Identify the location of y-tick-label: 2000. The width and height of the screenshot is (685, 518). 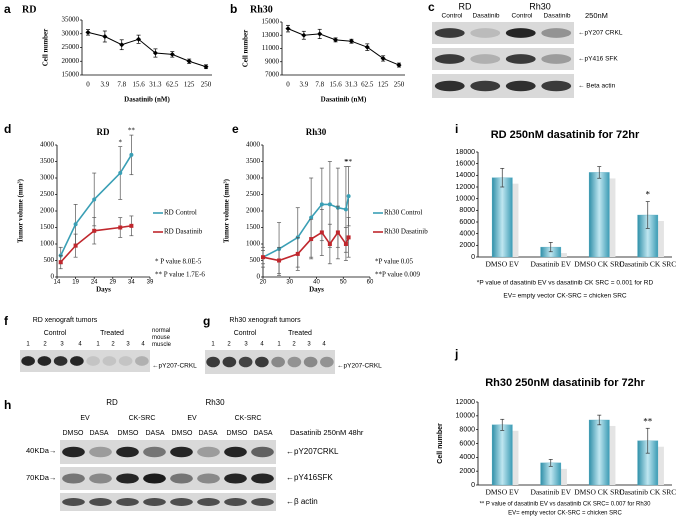
(253, 211).